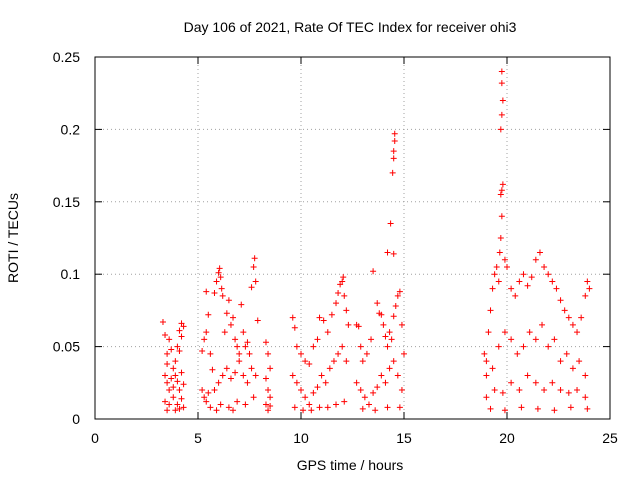 This screenshot has height=480, width=640. I want to click on x-axis-title: GPS time / hours, so click(350, 465).